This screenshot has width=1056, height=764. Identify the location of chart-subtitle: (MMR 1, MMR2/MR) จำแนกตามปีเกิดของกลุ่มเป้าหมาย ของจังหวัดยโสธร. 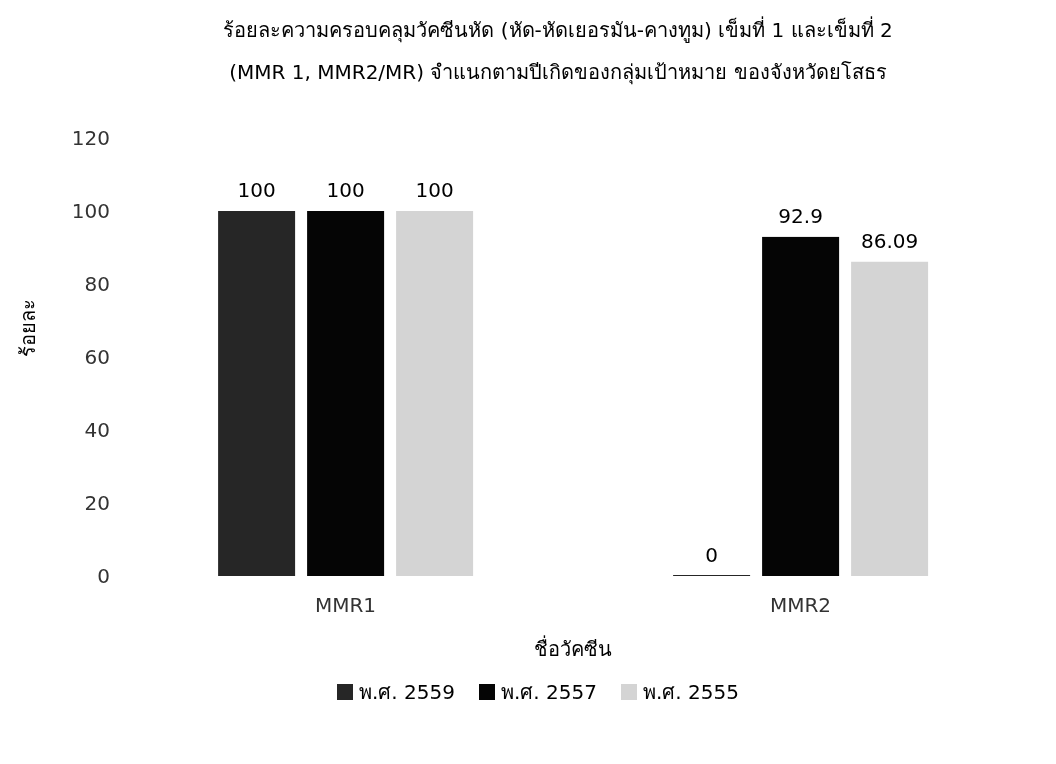
(558, 73).